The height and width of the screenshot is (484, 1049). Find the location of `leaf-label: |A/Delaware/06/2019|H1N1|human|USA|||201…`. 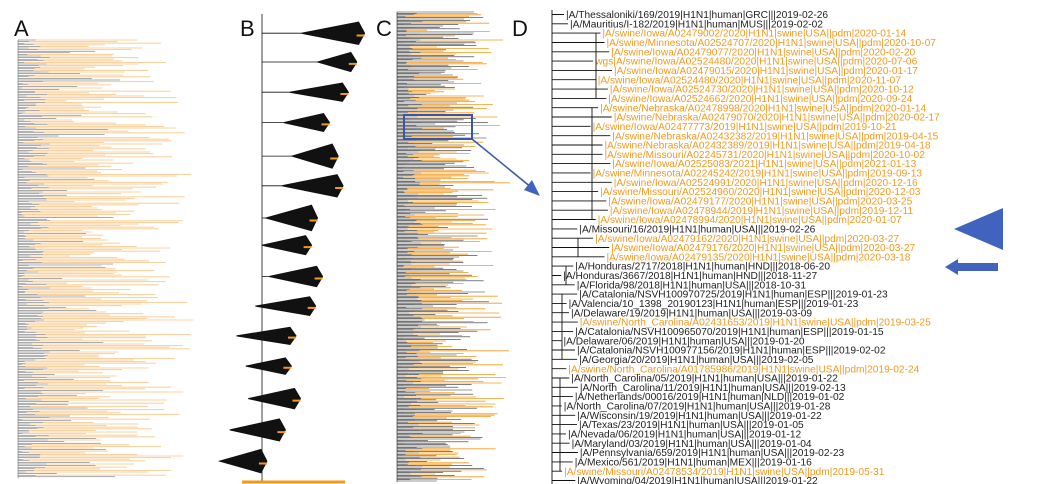

leaf-label: |A/Delaware/06/2019|H1N1|human|USA|||201… is located at coordinates (684, 341).